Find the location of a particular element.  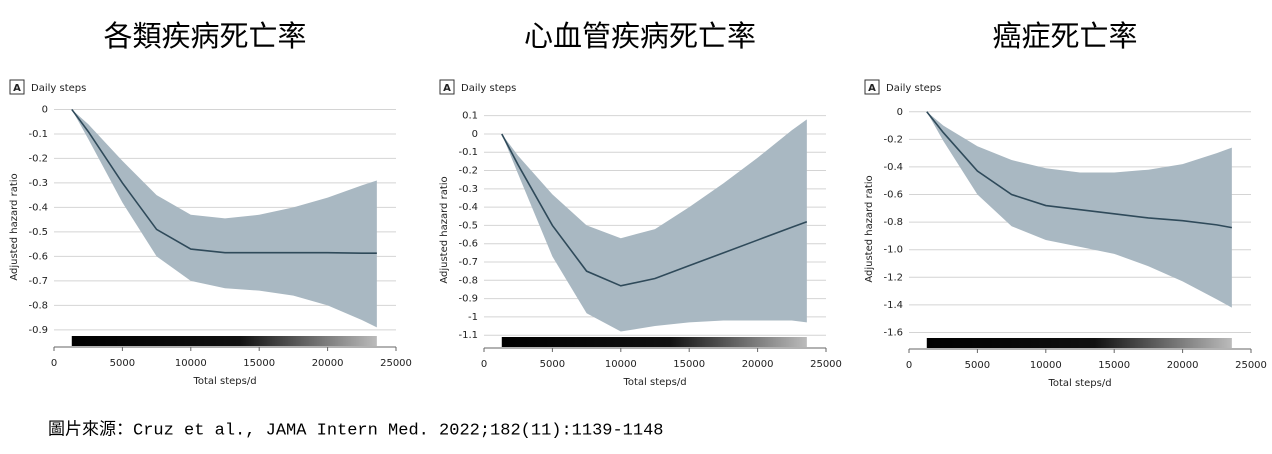

chart-title: 心血管疾病死亡率 is located at coordinates (640, 36).